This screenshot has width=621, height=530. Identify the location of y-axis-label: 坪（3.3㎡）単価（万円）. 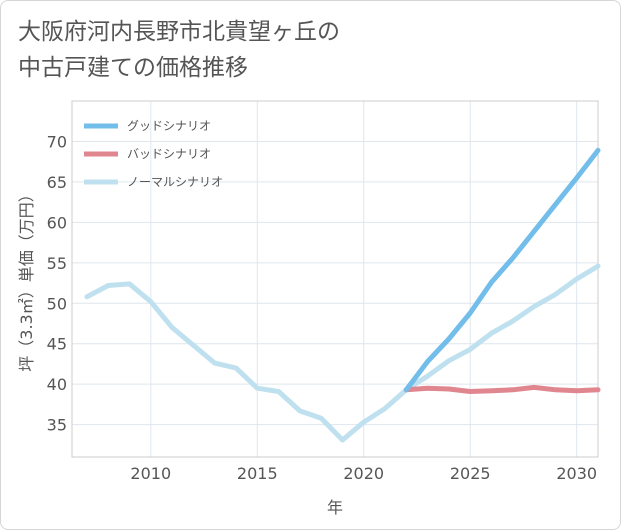
(26, 278).